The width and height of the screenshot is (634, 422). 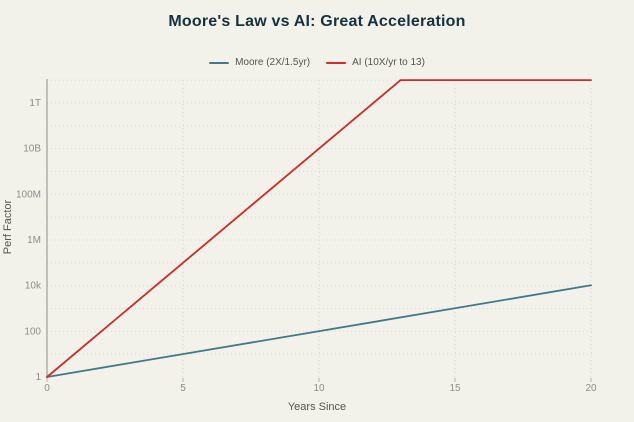 What do you see at coordinates (35, 103) in the screenshot?
I see `y-tick-label: 1T` at bounding box center [35, 103].